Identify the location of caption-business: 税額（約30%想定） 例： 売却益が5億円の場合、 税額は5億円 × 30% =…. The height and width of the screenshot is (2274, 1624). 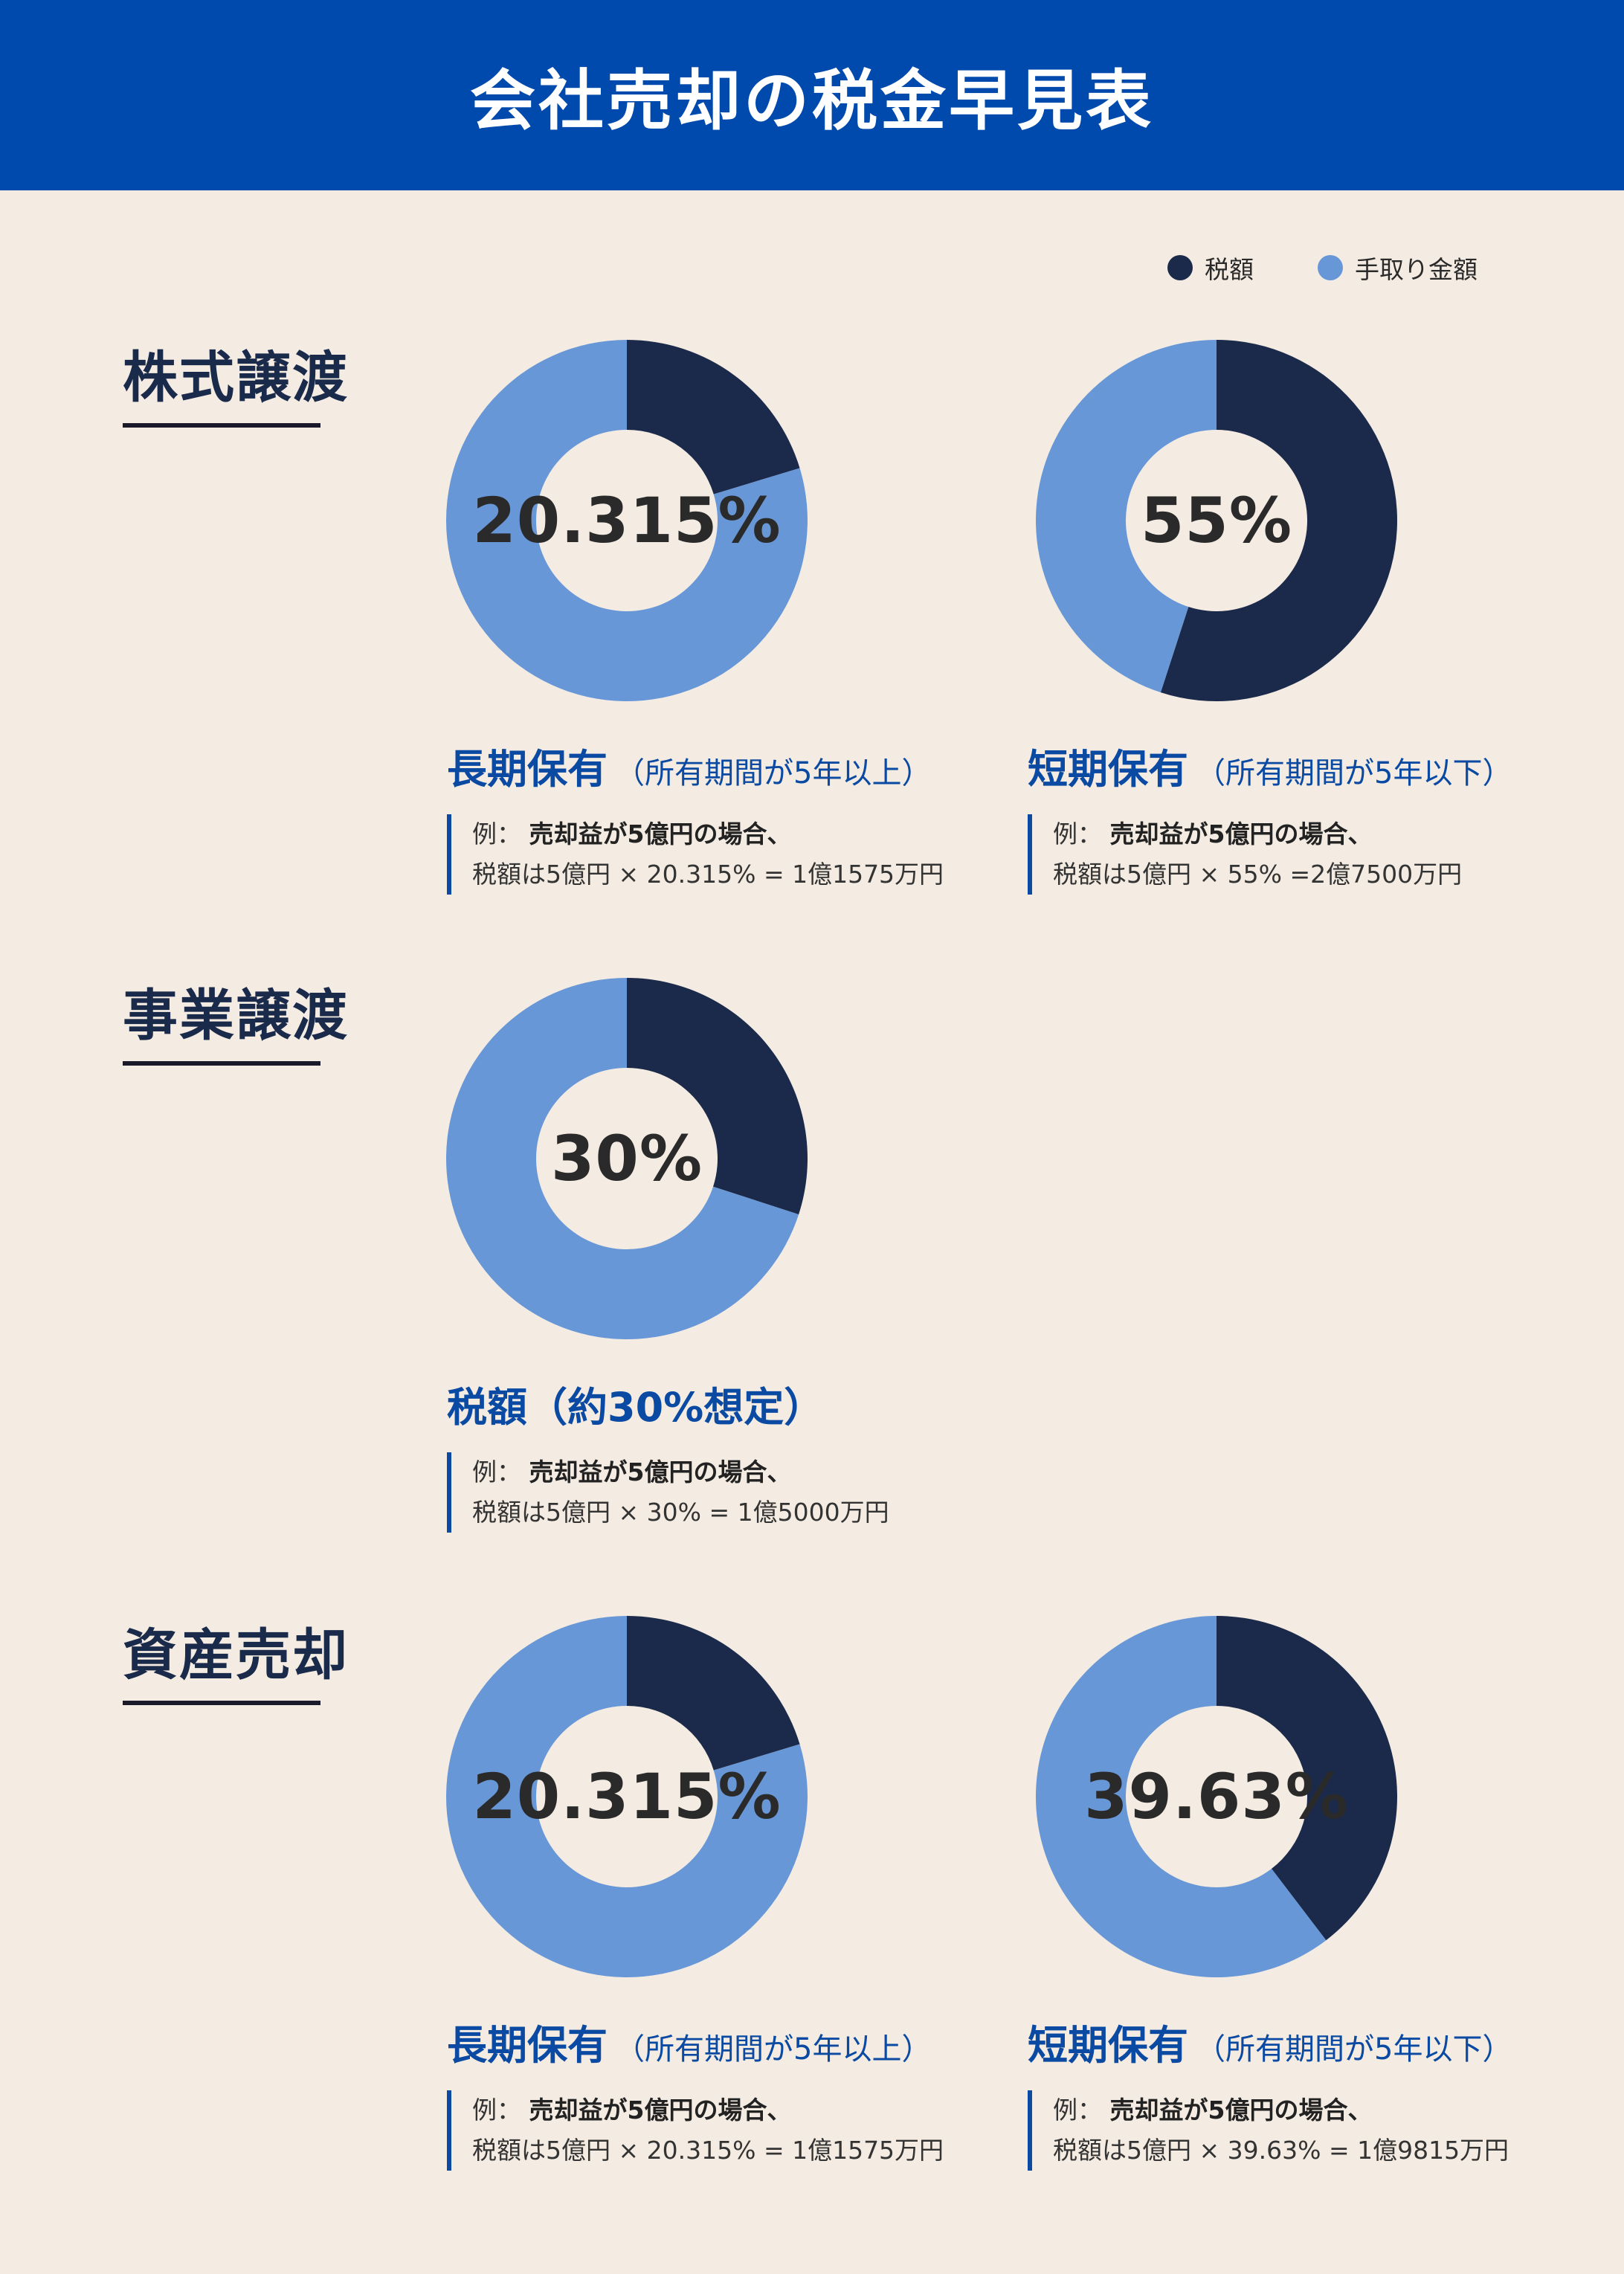
(668, 1453).